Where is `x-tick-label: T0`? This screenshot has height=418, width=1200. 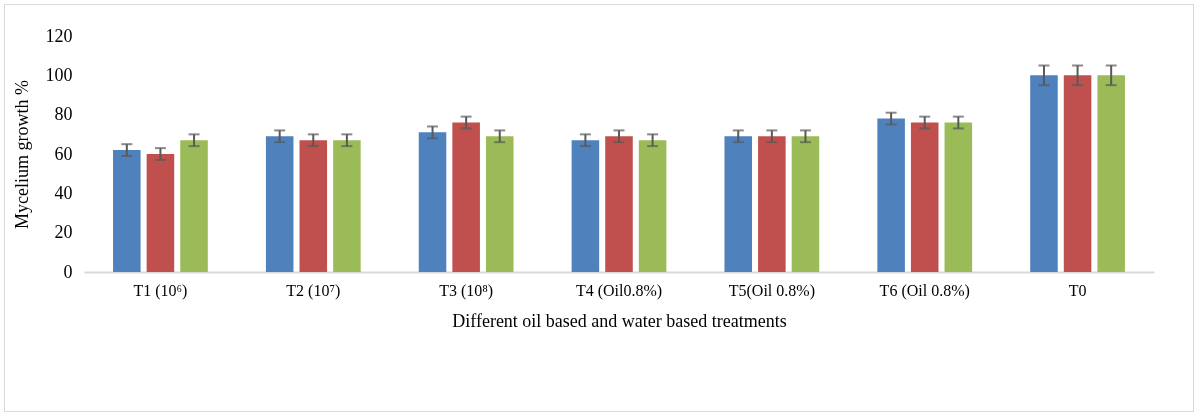
x-tick-label: T0 is located at coordinates (1077, 290).